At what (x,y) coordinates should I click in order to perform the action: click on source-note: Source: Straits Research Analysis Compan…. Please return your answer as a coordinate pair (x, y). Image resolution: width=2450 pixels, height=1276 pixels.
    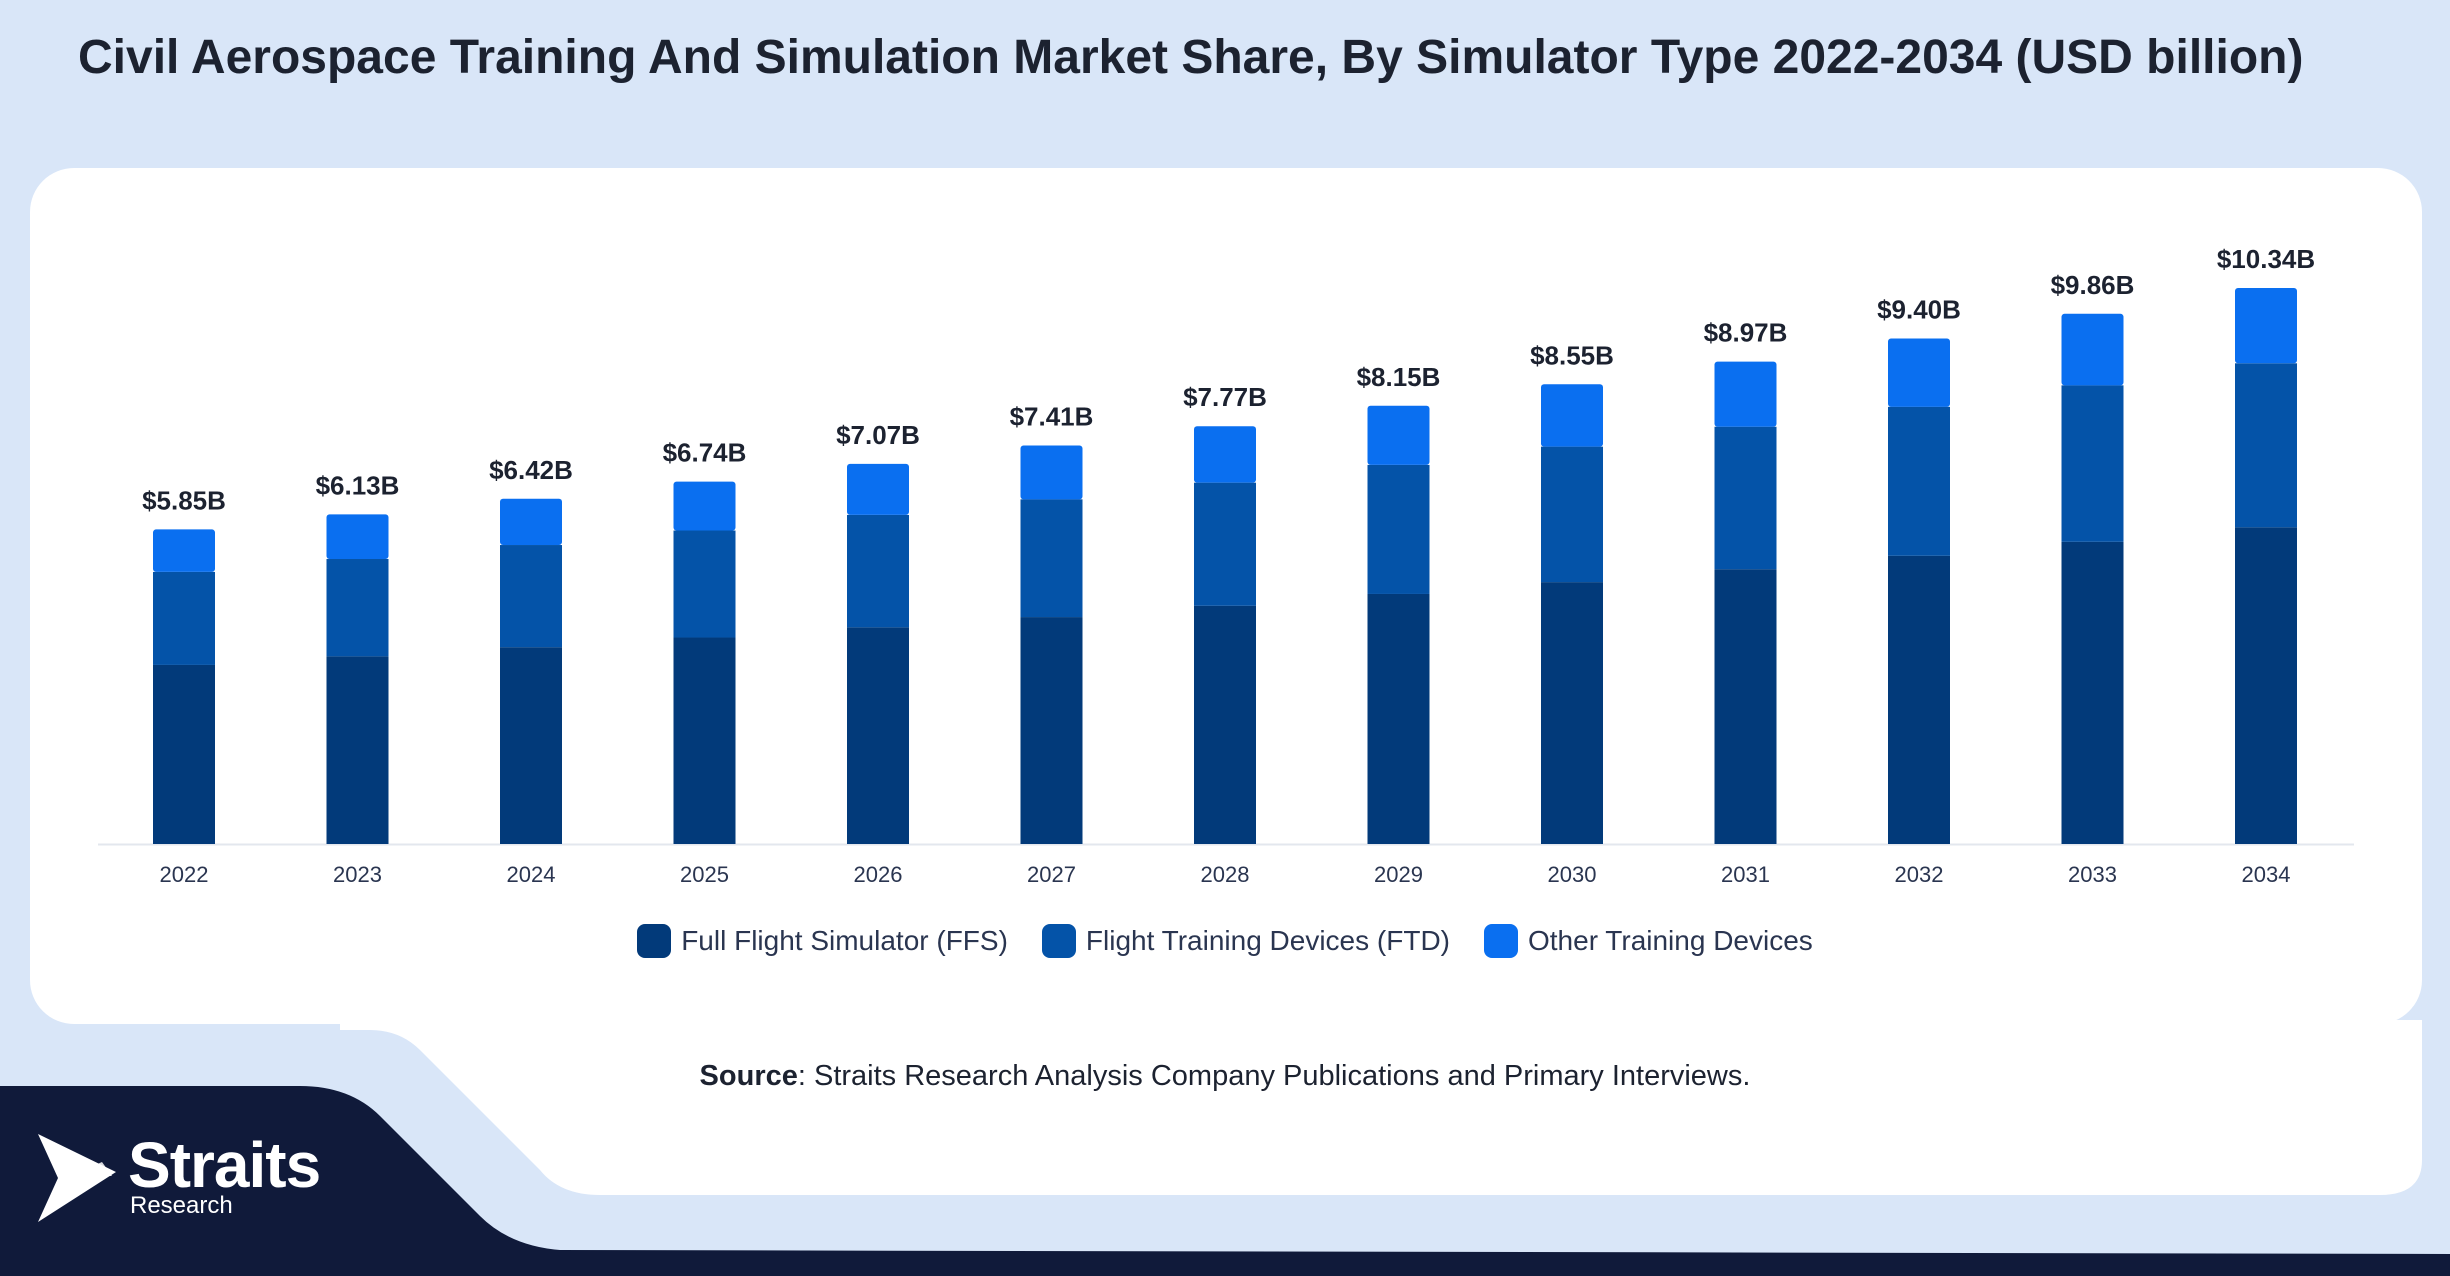
    Looking at the image, I should click on (1225, 1076).